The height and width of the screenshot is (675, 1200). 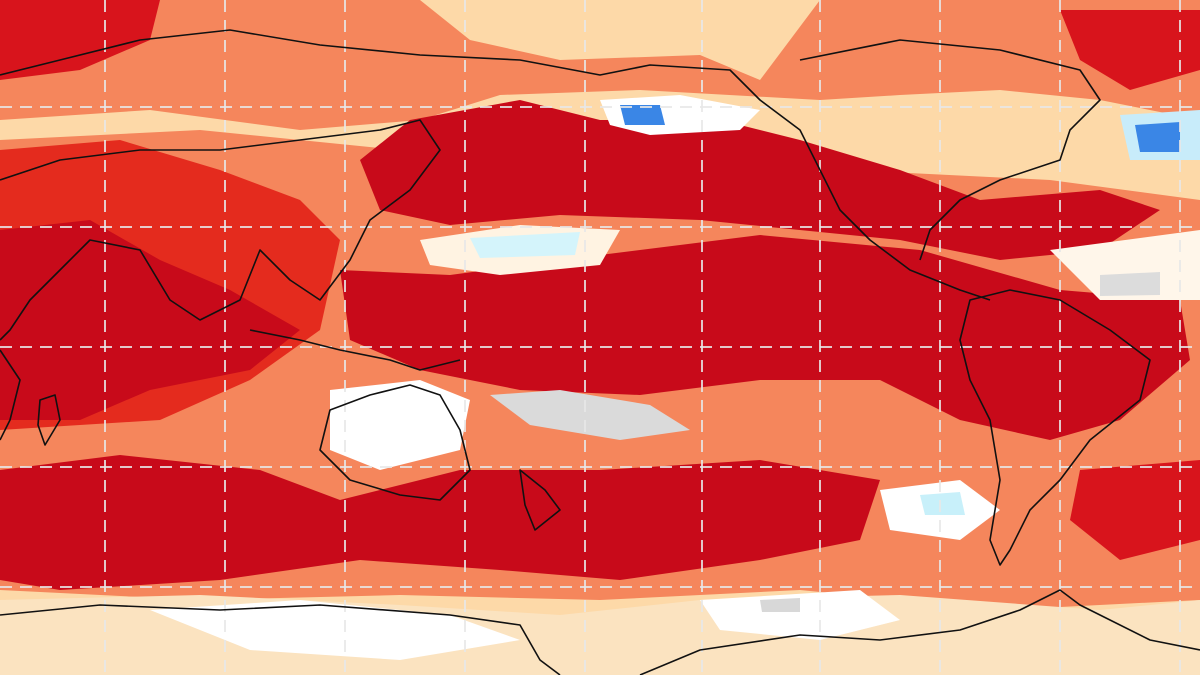 I want to click on white-antarctic-west, so click(x=335, y=630).